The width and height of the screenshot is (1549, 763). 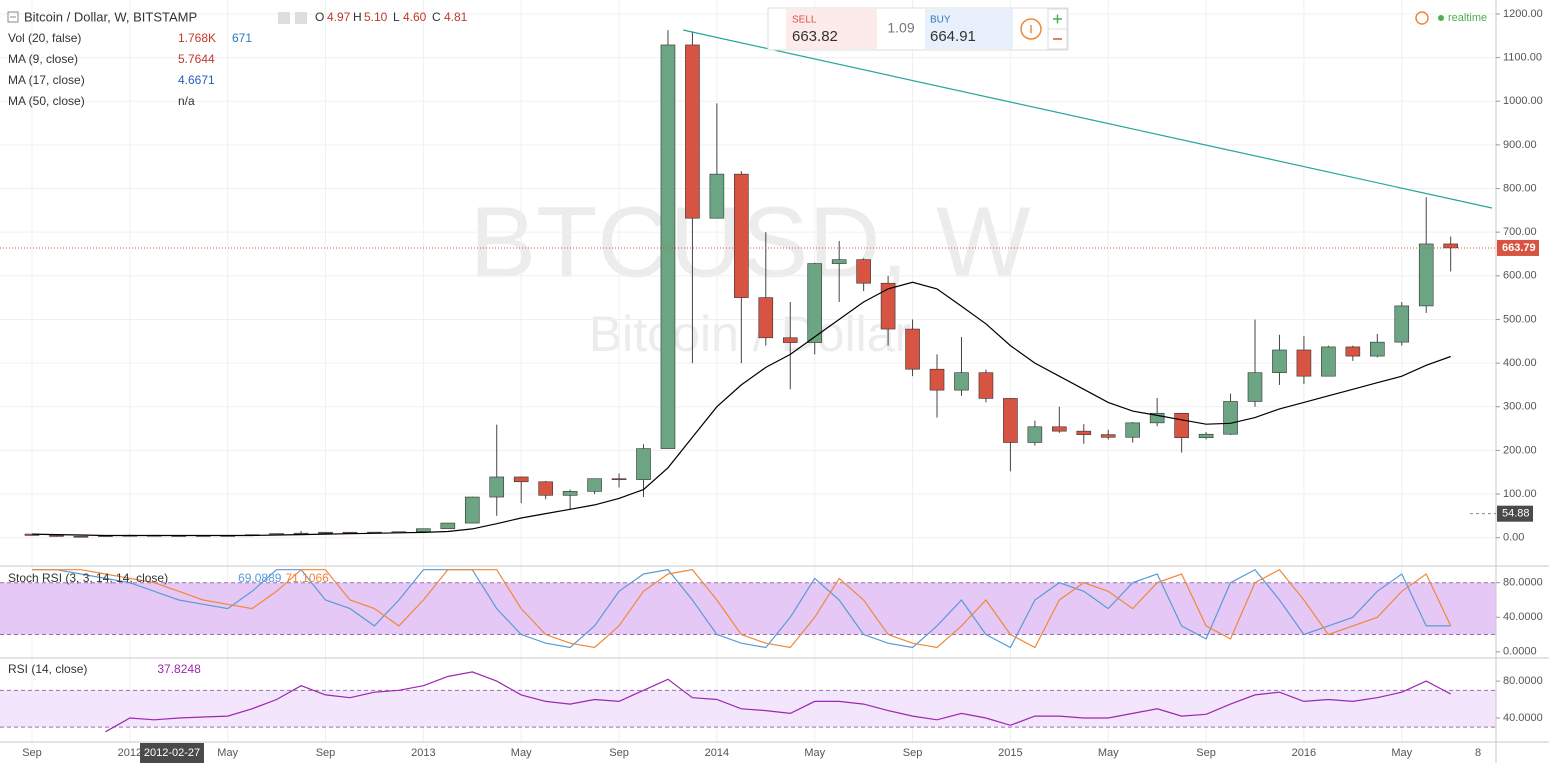 I want to click on y-tick-label: 600.00, so click(x=1520, y=276).